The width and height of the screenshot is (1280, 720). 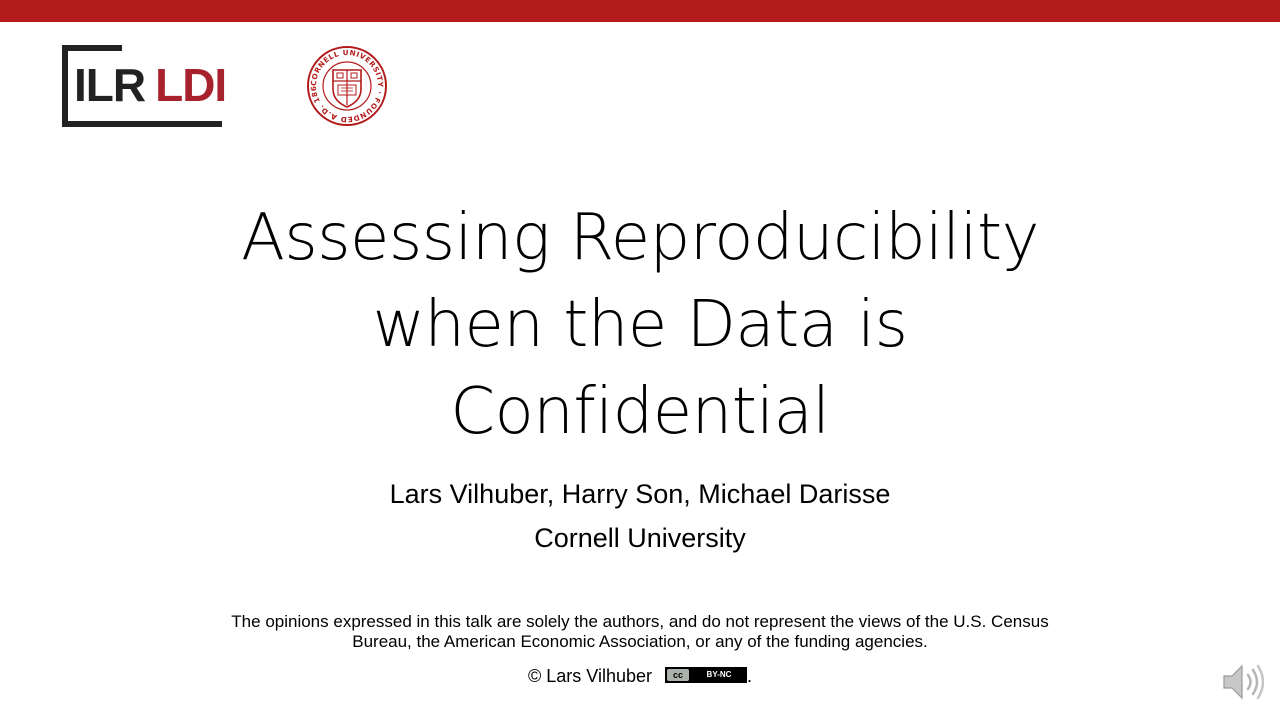 What do you see at coordinates (640, 412) in the screenshot?
I see `slide-title-line-3: Confidential` at bounding box center [640, 412].